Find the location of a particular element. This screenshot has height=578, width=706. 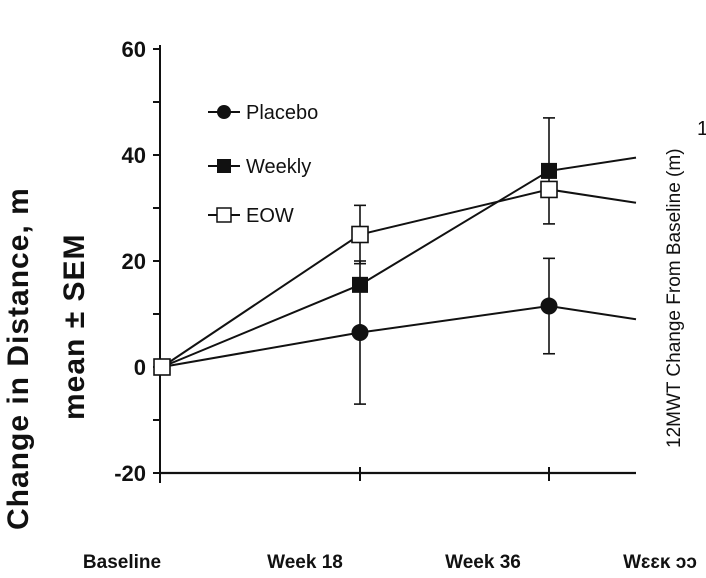

legend-label-eow: EOW is located at coordinates (270, 216).